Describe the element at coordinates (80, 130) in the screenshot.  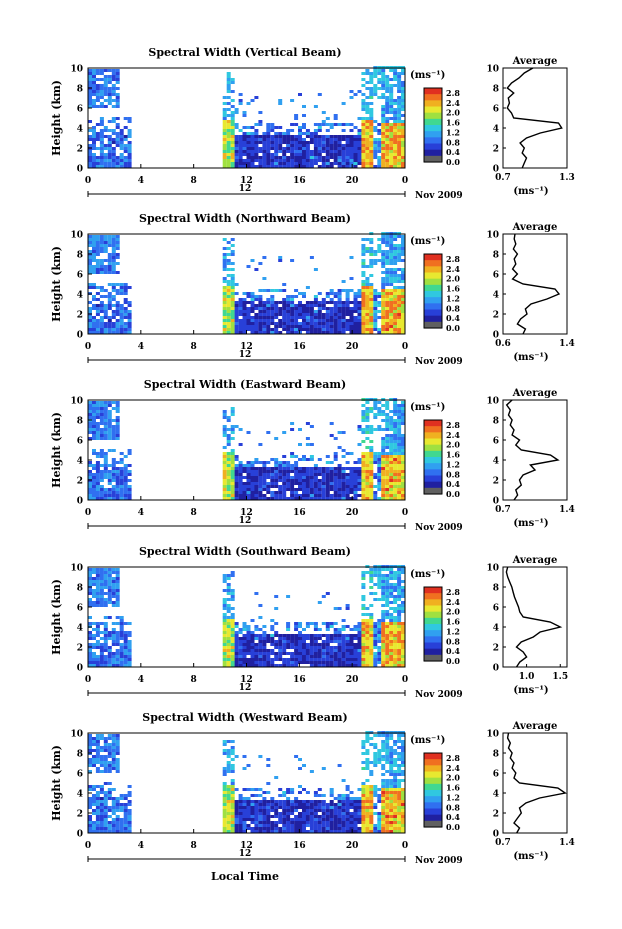
I see `y-tick-label: 4` at that location.